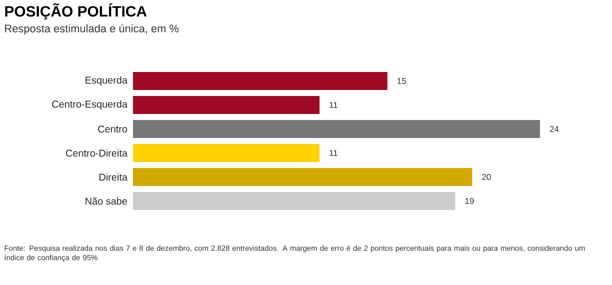  What do you see at coordinates (107, 81) in the screenshot?
I see `y-tick-label: Esquerda` at bounding box center [107, 81].